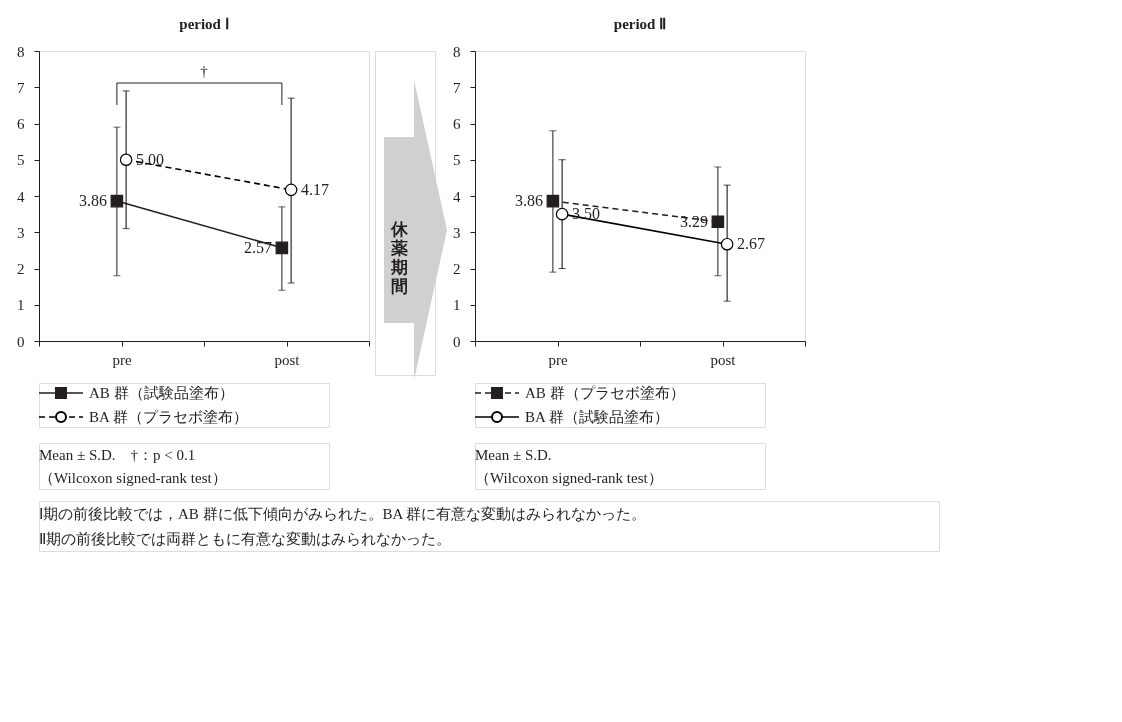  What do you see at coordinates (605, 393) in the screenshot?
I see `legend-label: AB 群（プラセボ塗布）` at bounding box center [605, 393].